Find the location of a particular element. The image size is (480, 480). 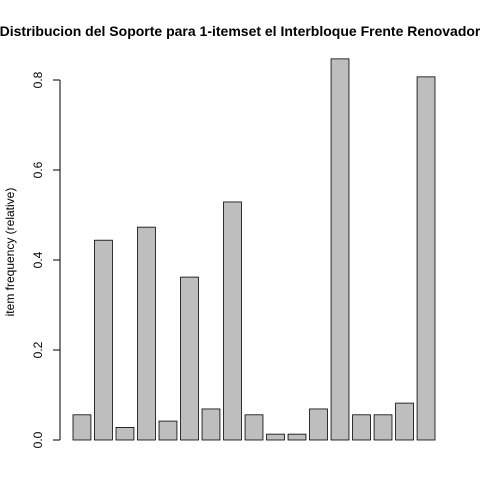

y-tick-label: 0.0 is located at coordinates (38, 439).